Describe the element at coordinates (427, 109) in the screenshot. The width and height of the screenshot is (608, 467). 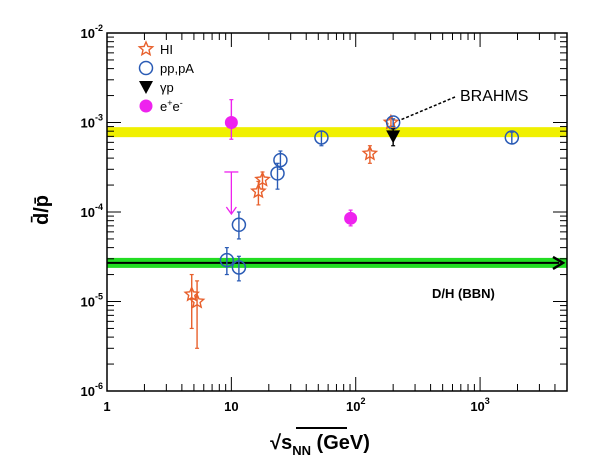
I see `brahms-pointer` at that location.